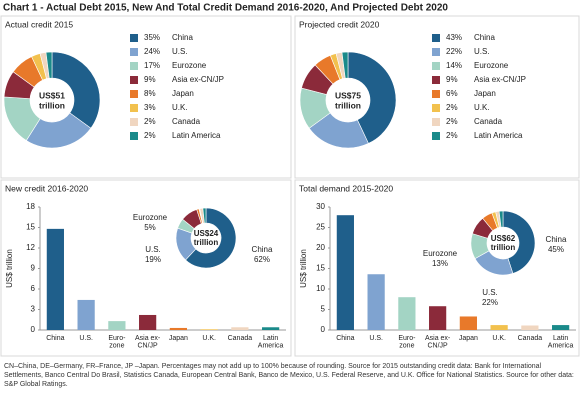  I want to click on panel-title: Total demand 2015-2020, so click(346, 188).